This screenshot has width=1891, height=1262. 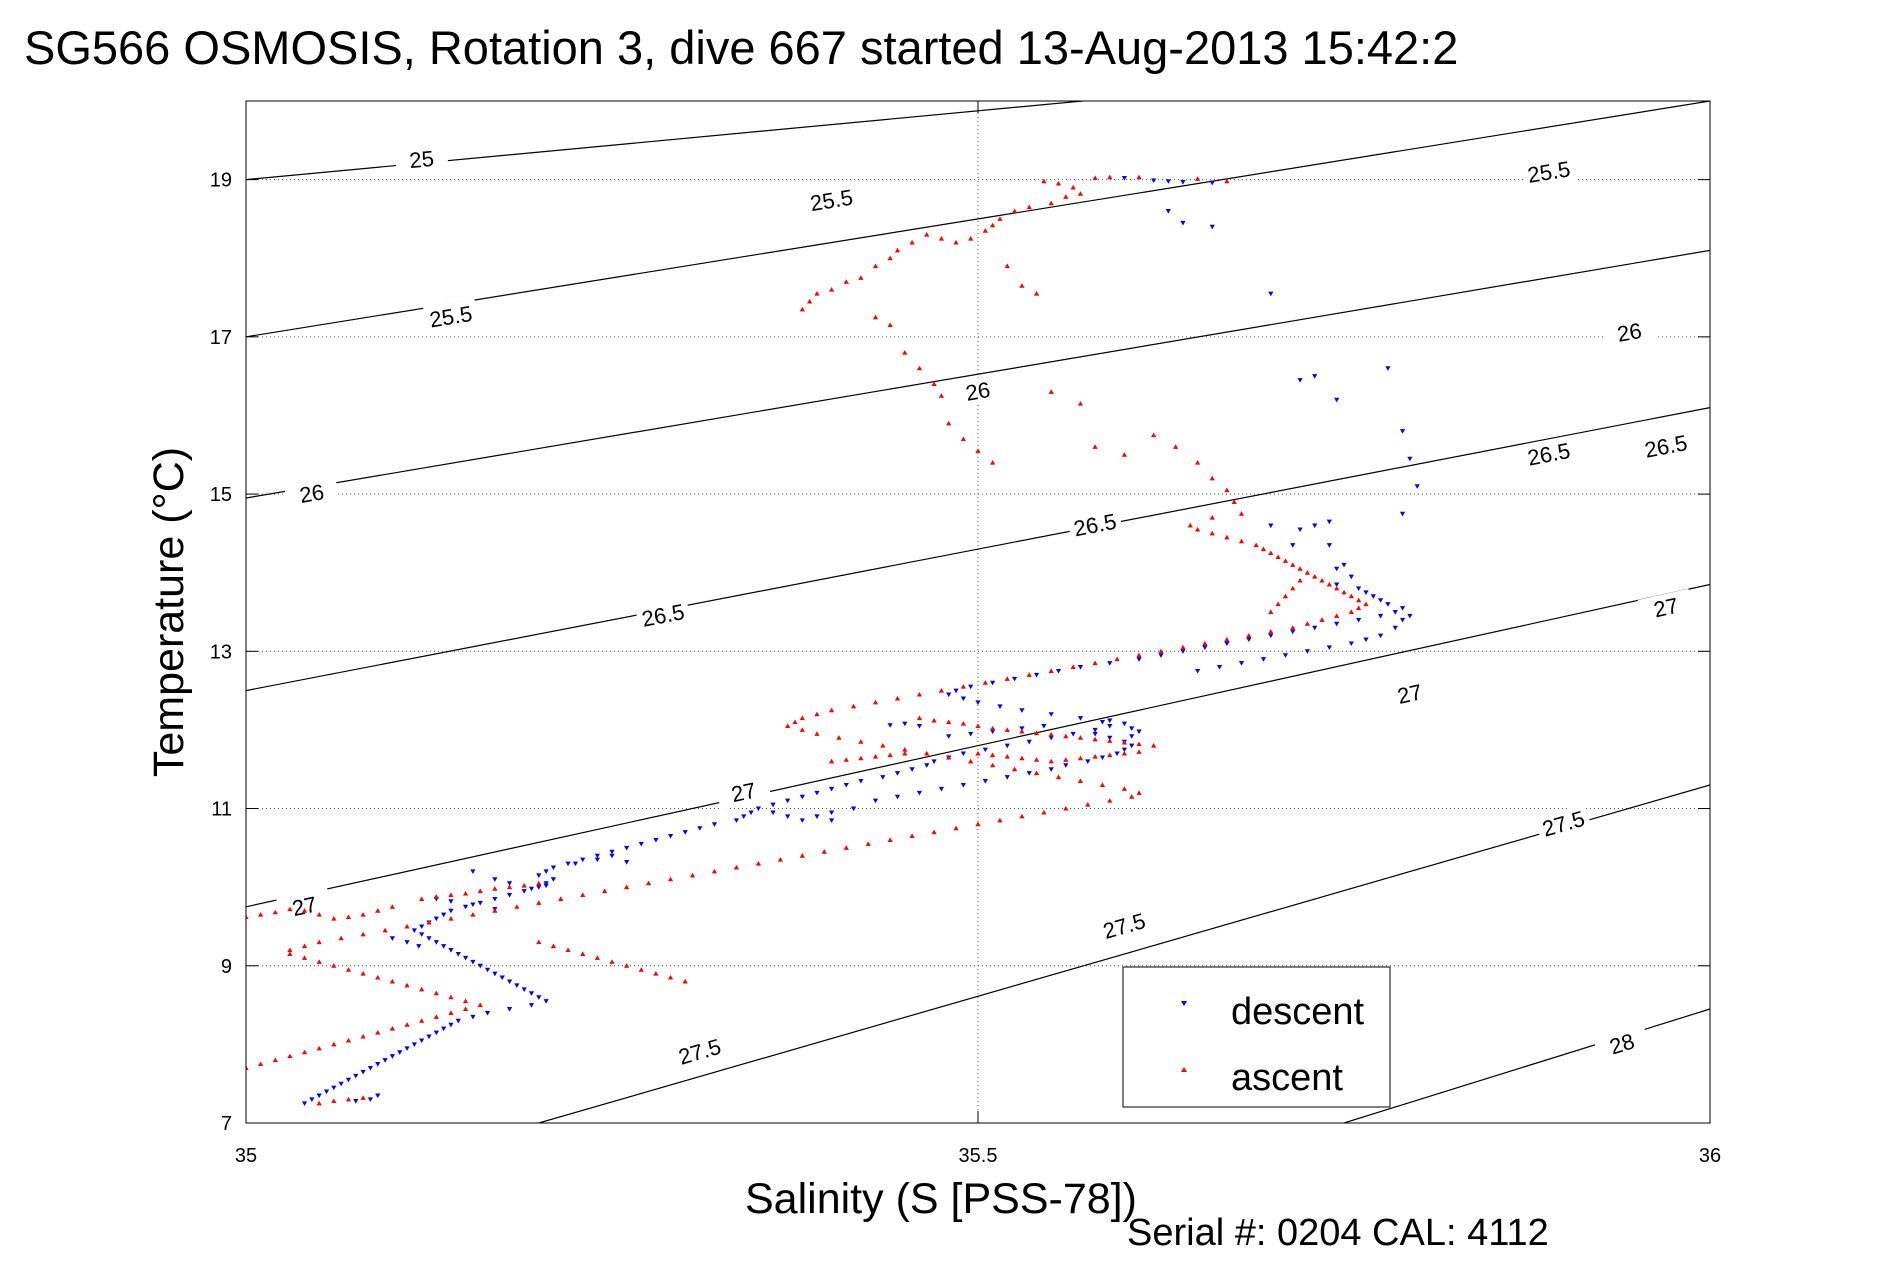 What do you see at coordinates (226, 1124) in the screenshot?
I see `y-tick-label: 7` at bounding box center [226, 1124].